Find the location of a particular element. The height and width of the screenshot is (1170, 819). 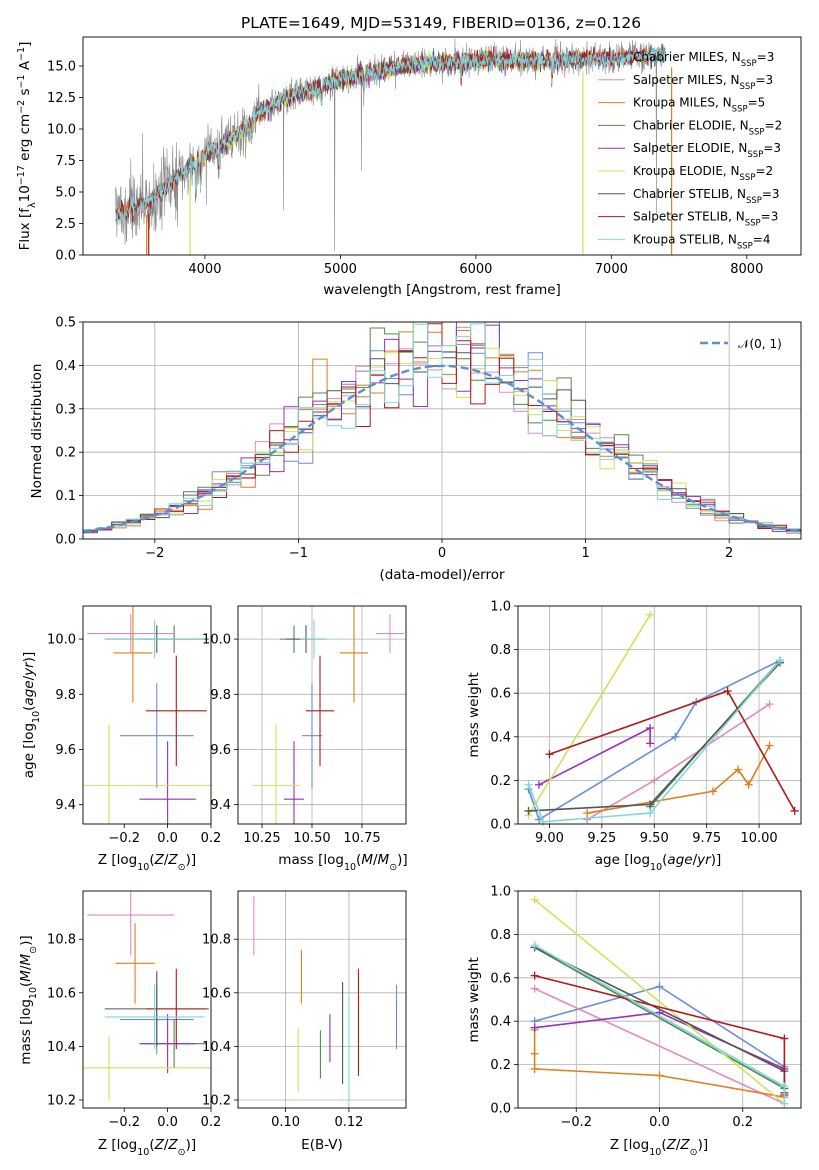

residuals-ytick-label: 0.4 is located at coordinates (65, 366).